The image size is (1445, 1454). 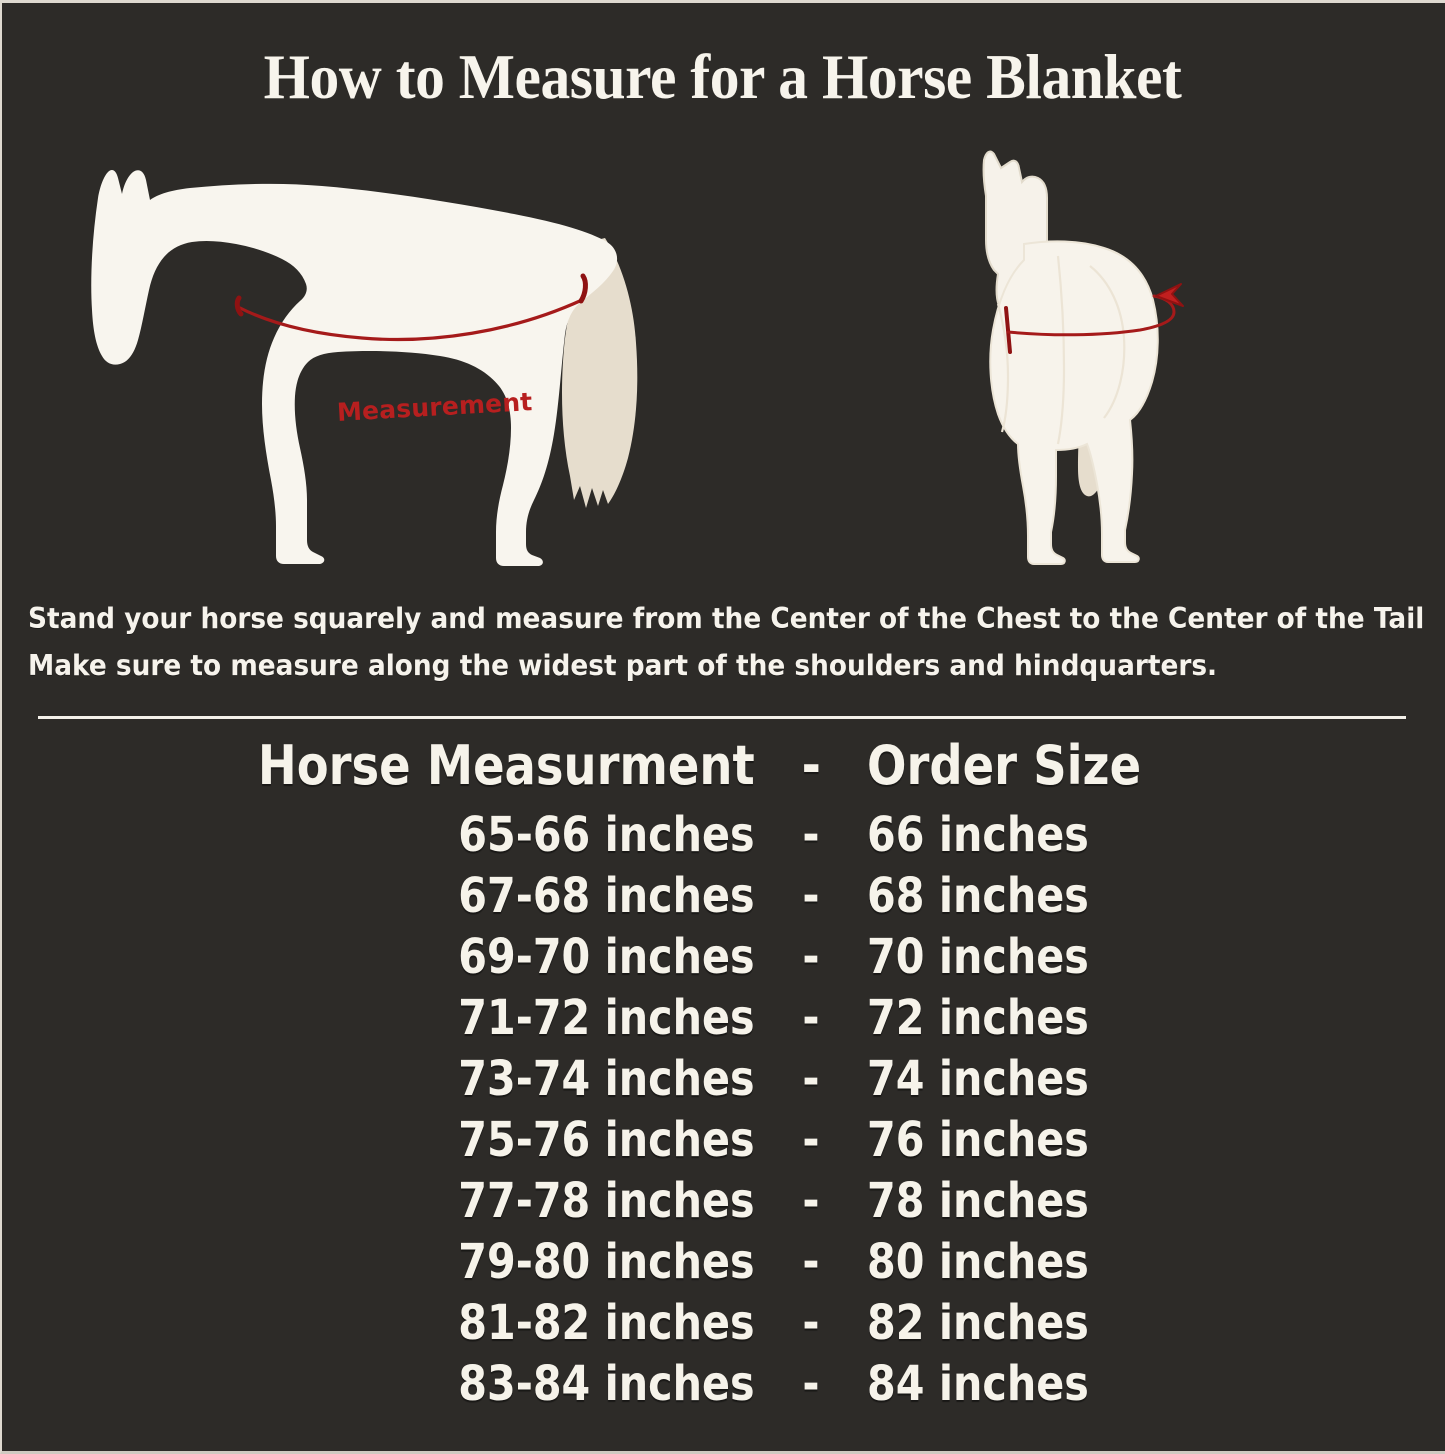 I want to click on header-cell-order: Order Size, so click(x=1077, y=766).